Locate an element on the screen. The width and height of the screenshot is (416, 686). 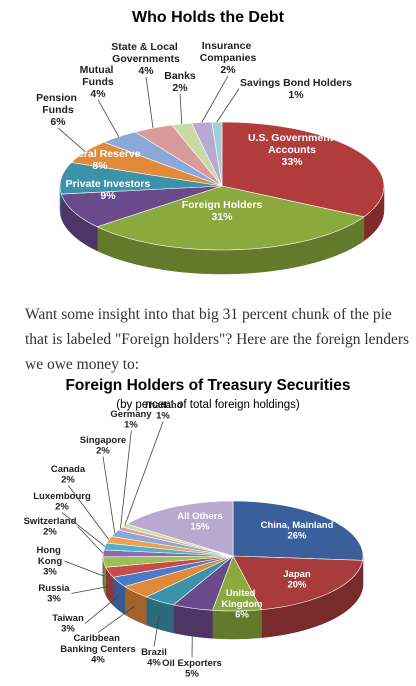
slice-name: U.S. Government Accounts is located at coordinates (292, 144).